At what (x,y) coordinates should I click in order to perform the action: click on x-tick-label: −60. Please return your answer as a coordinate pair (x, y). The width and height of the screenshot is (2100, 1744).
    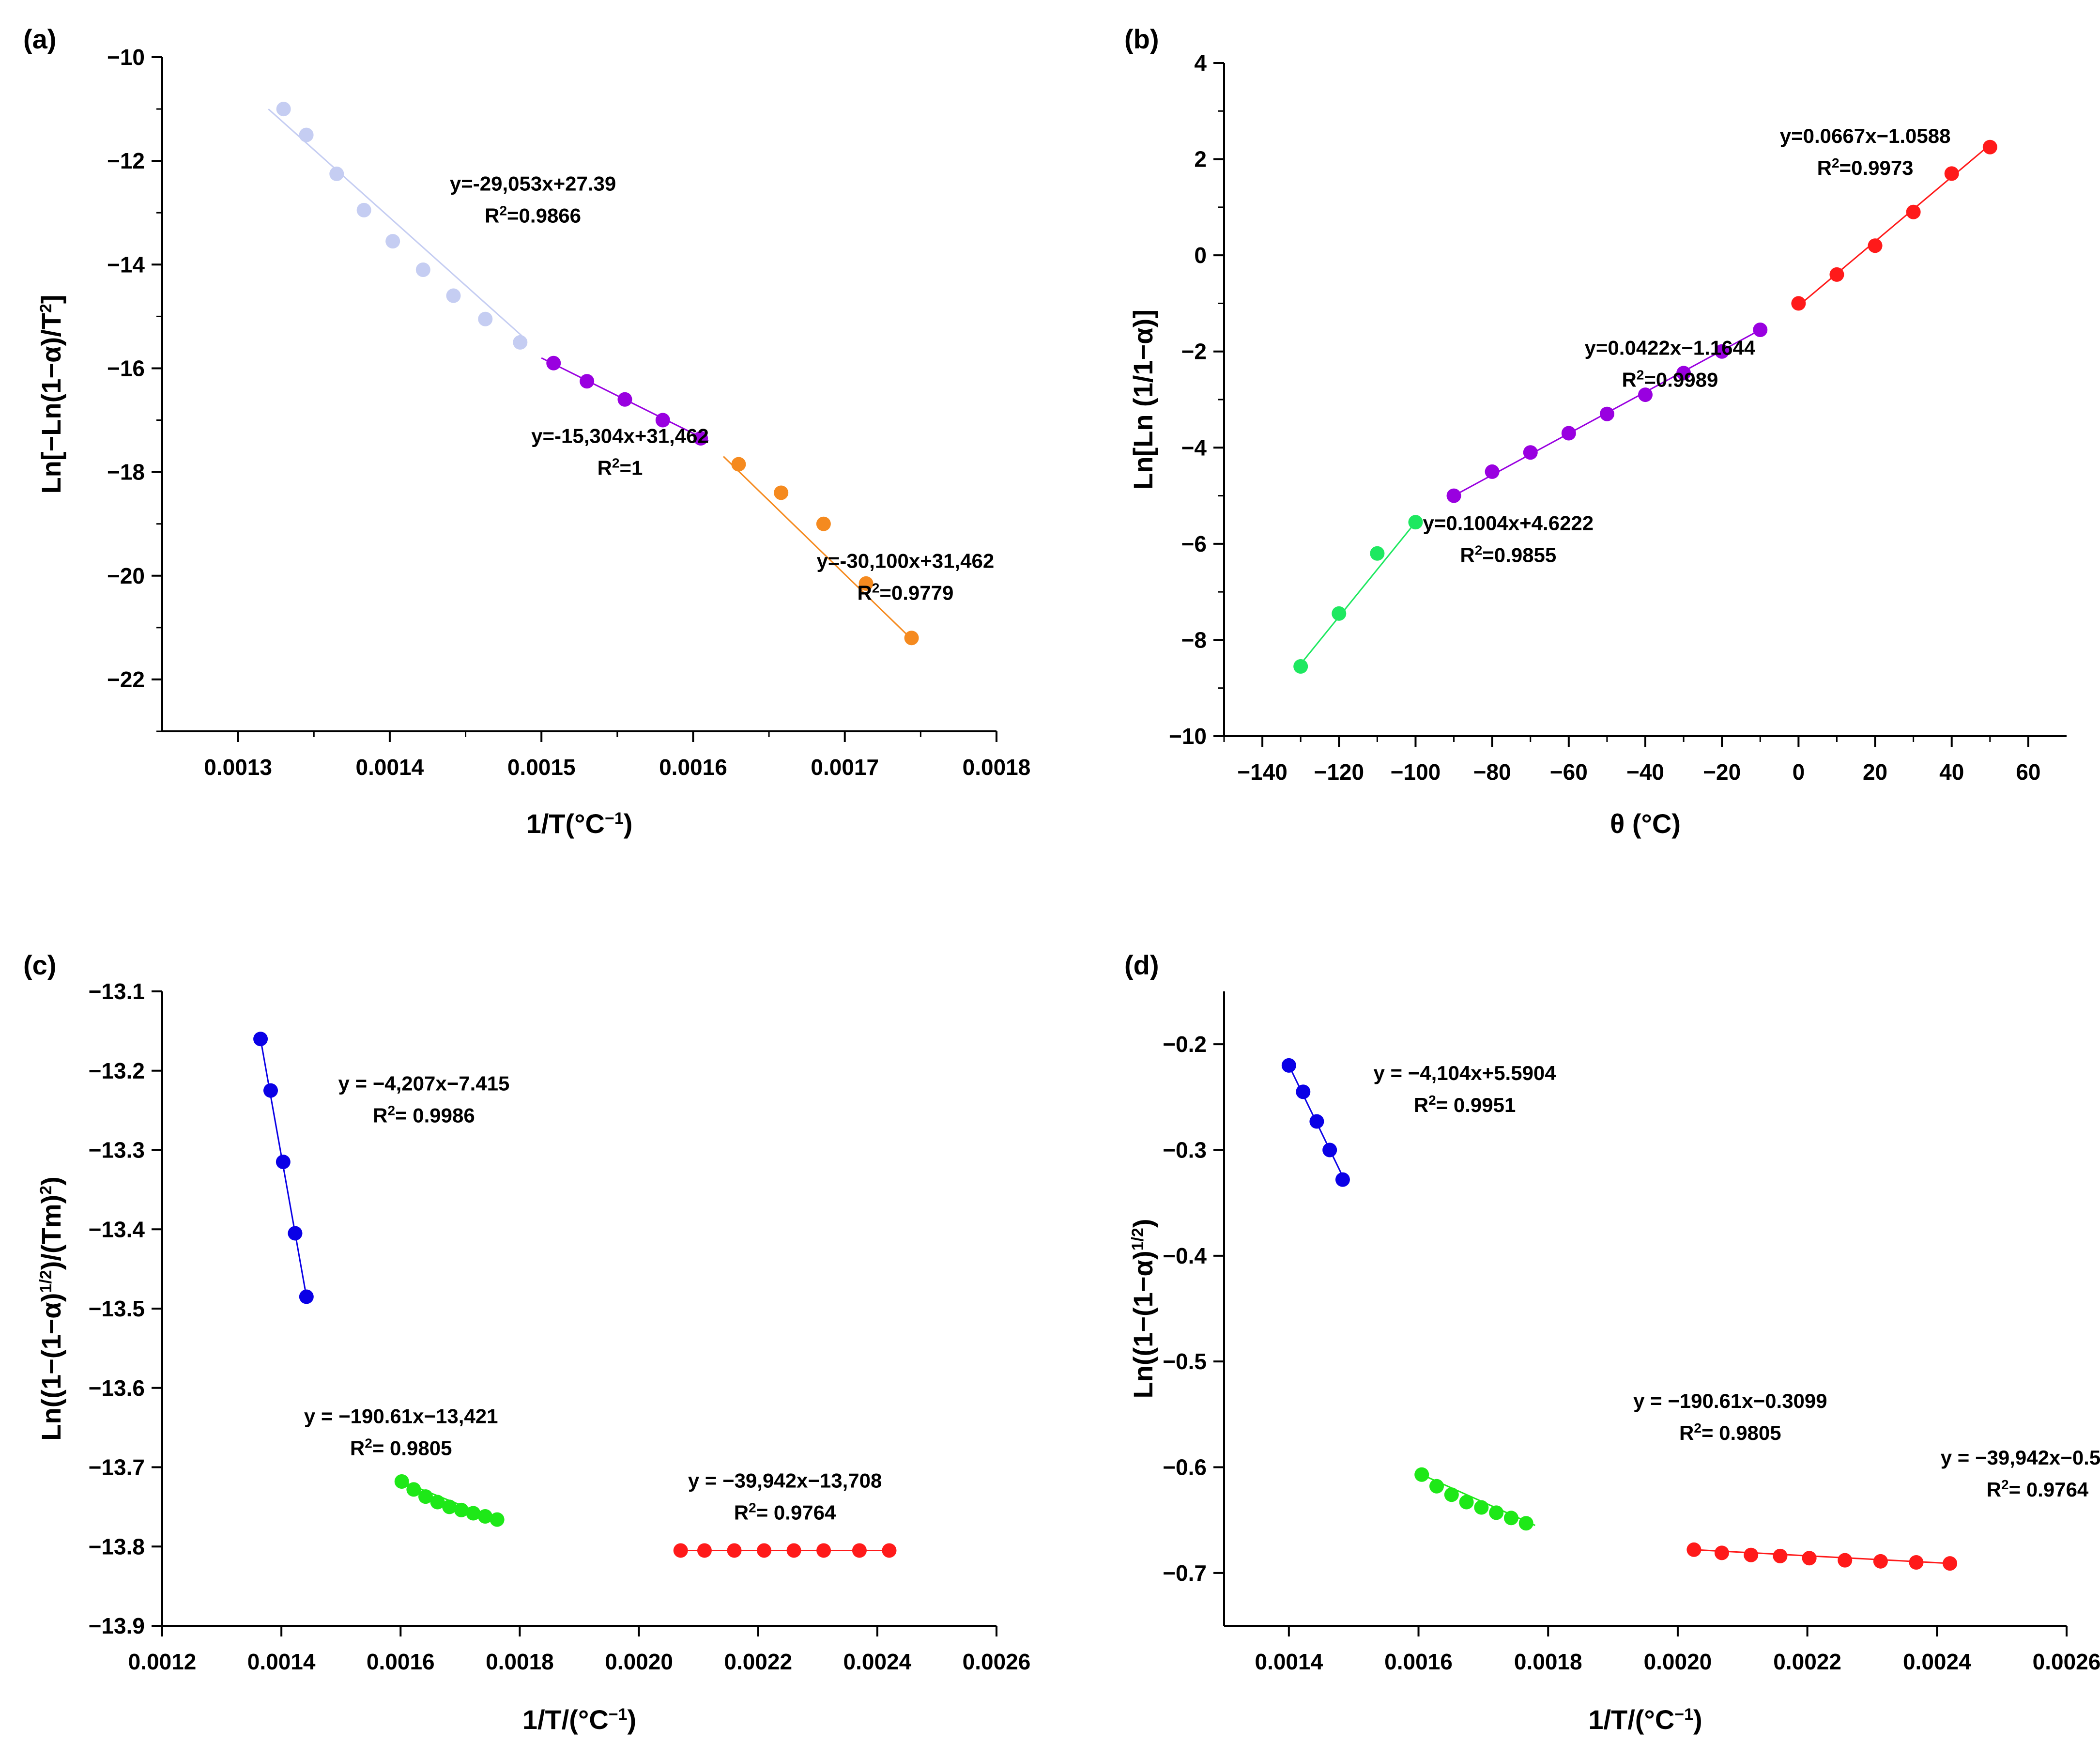
    Looking at the image, I should click on (1569, 772).